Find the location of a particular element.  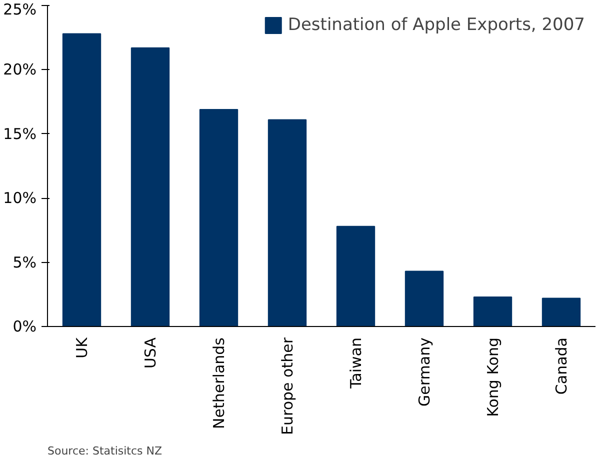

y-tick-label: 25% is located at coordinates (20, 9).